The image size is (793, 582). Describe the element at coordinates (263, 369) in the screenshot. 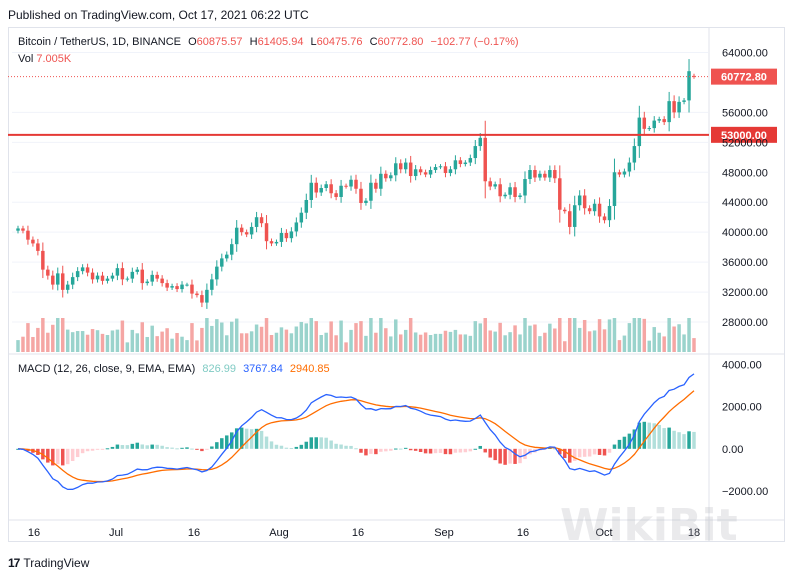

I see `macd-line-value: 3767.84` at that location.